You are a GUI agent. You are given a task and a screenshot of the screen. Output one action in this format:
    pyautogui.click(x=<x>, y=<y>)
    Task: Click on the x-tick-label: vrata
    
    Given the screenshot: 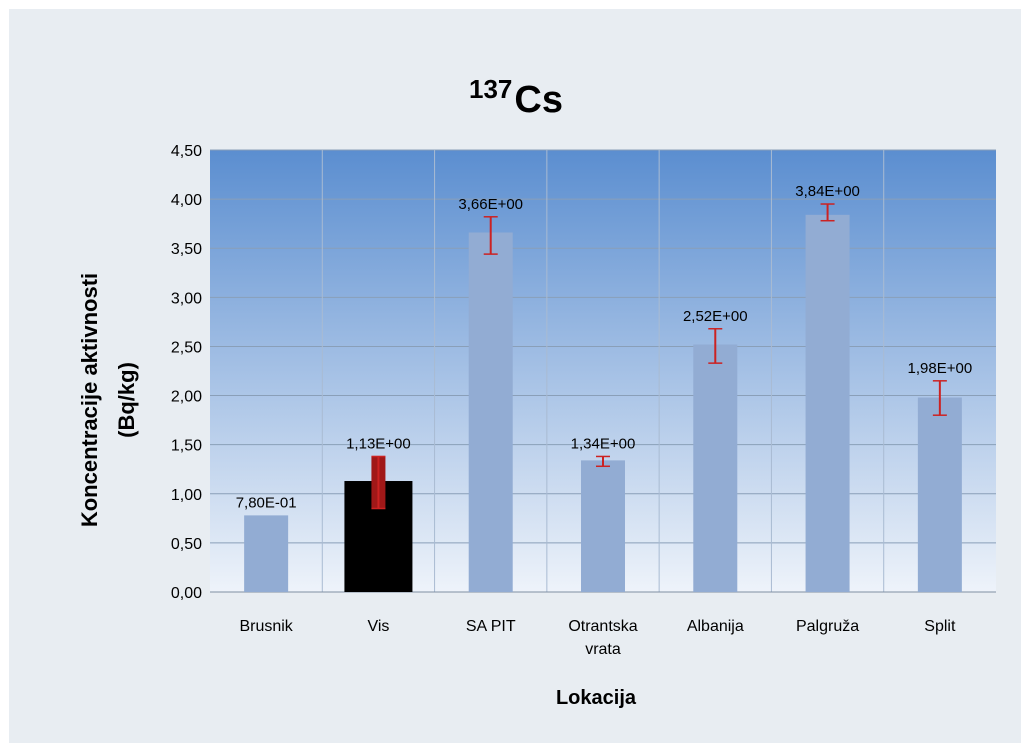 What is the action you would take?
    pyautogui.click(x=603, y=649)
    